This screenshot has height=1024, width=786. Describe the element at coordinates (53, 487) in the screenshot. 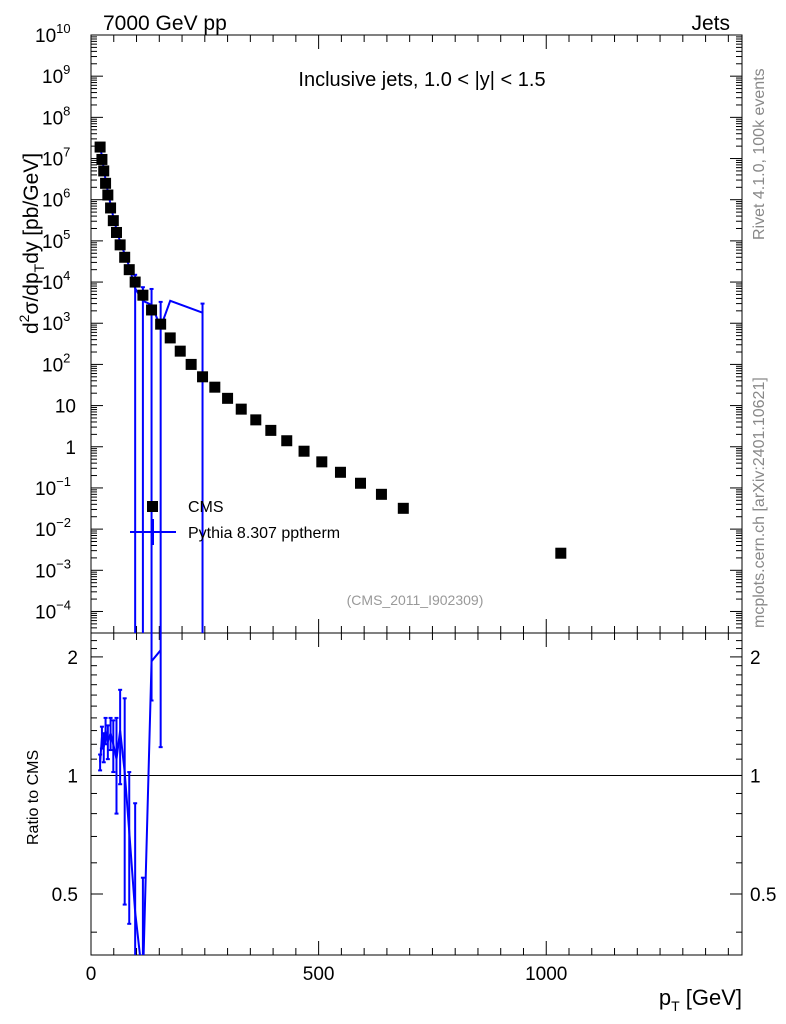

I see `main-y-tick-label: 10⁻¹` at that location.